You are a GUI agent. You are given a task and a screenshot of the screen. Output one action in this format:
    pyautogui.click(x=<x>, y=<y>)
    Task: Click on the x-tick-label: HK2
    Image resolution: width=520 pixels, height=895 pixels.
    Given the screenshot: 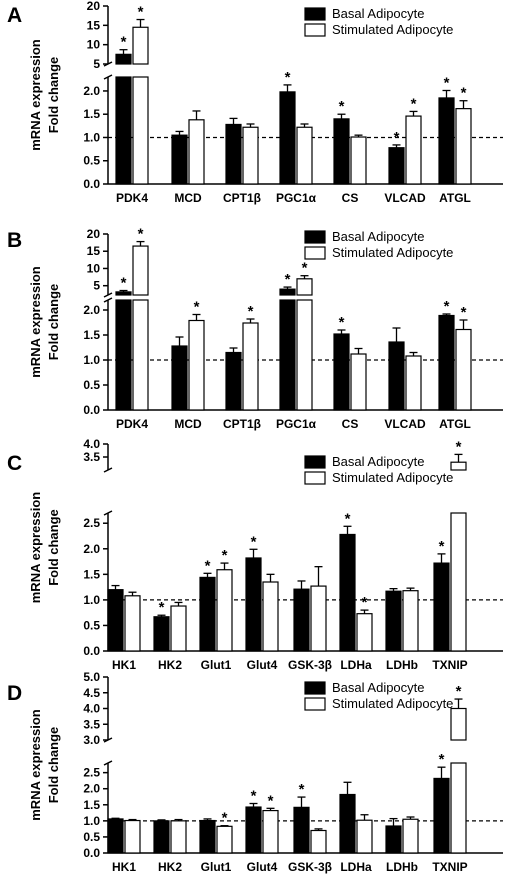 What is the action you would take?
    pyautogui.click(x=170, y=867)
    